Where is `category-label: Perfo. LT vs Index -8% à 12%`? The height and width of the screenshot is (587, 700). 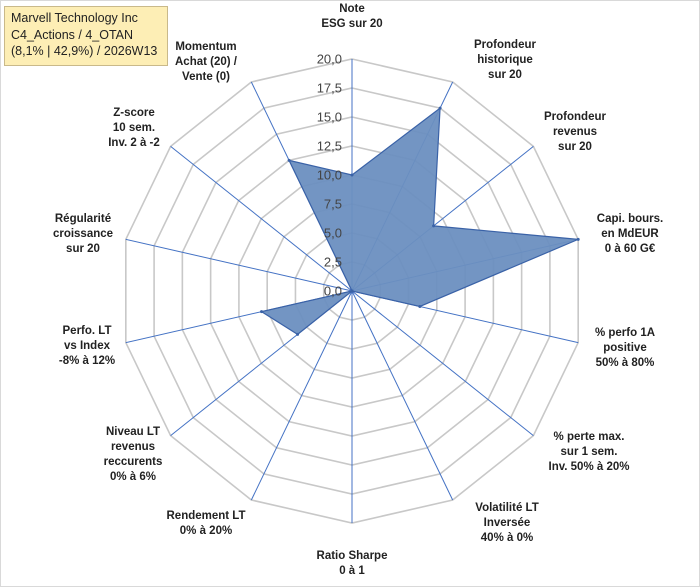 category-label: Perfo. LT vs Index -8% à 12% is located at coordinates (87, 346).